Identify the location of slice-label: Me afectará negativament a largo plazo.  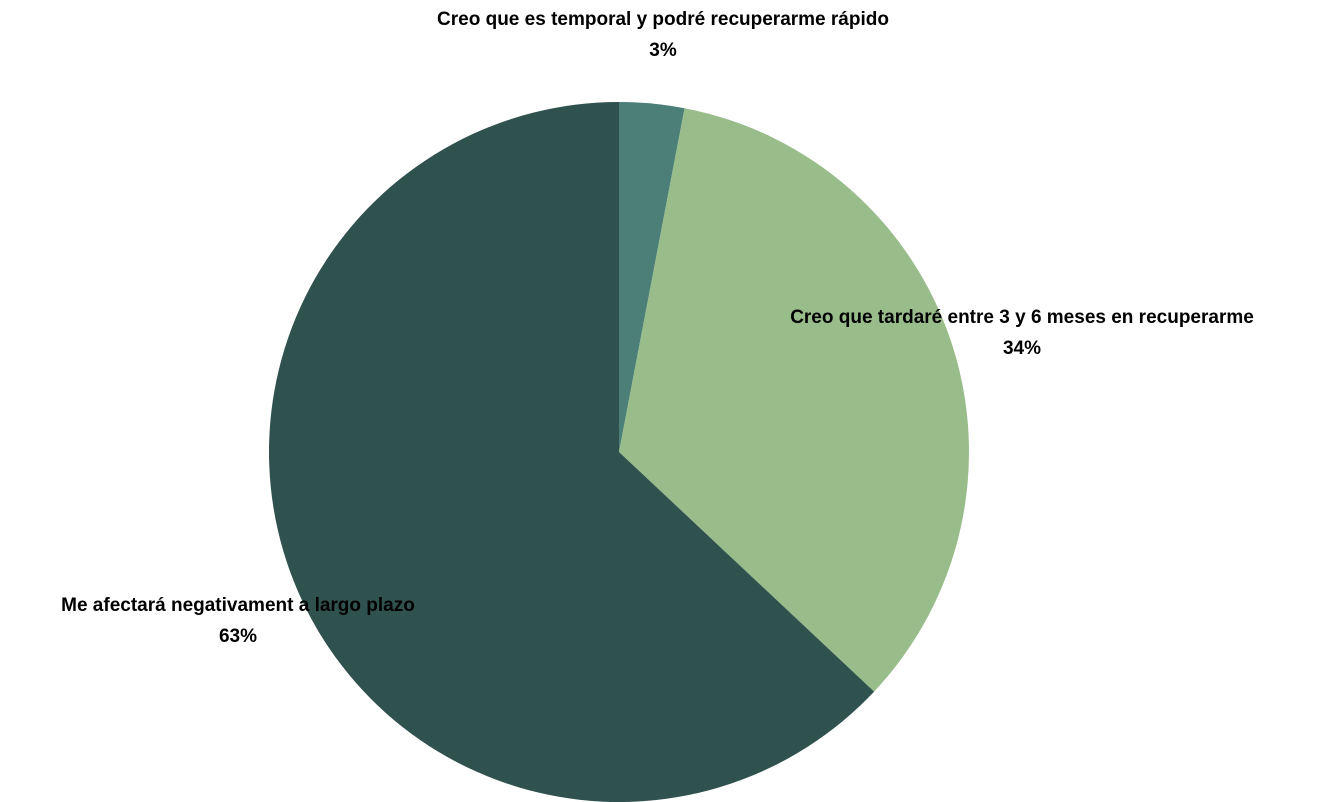
(238, 605).